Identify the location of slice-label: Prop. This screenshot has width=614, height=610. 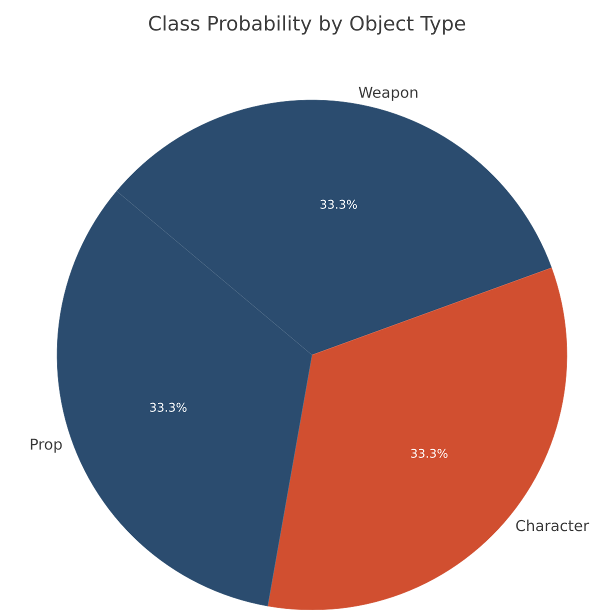
(46, 445).